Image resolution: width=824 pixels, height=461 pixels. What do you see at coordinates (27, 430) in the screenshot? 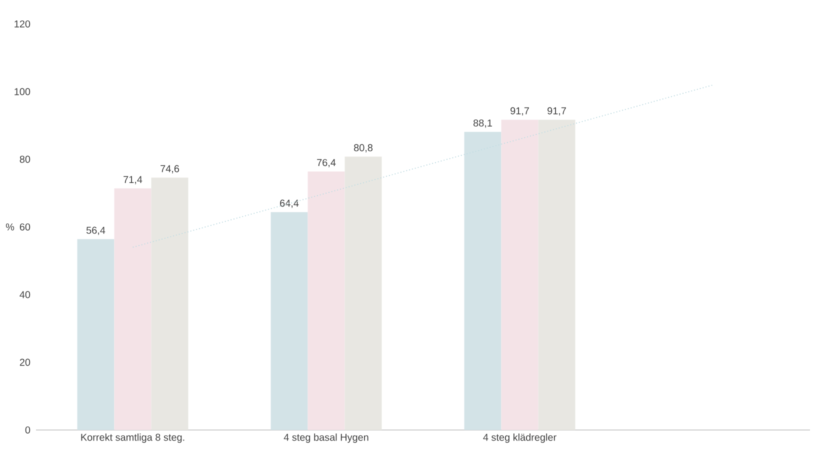
I see `y-tick-label: 0` at bounding box center [27, 430].